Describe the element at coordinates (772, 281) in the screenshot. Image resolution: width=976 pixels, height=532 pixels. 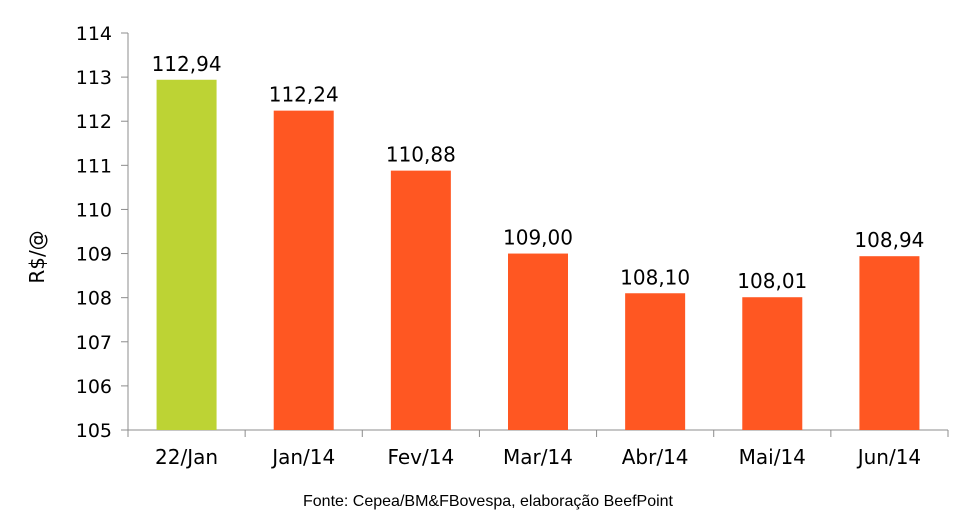
I see `data-label: 108,01` at that location.